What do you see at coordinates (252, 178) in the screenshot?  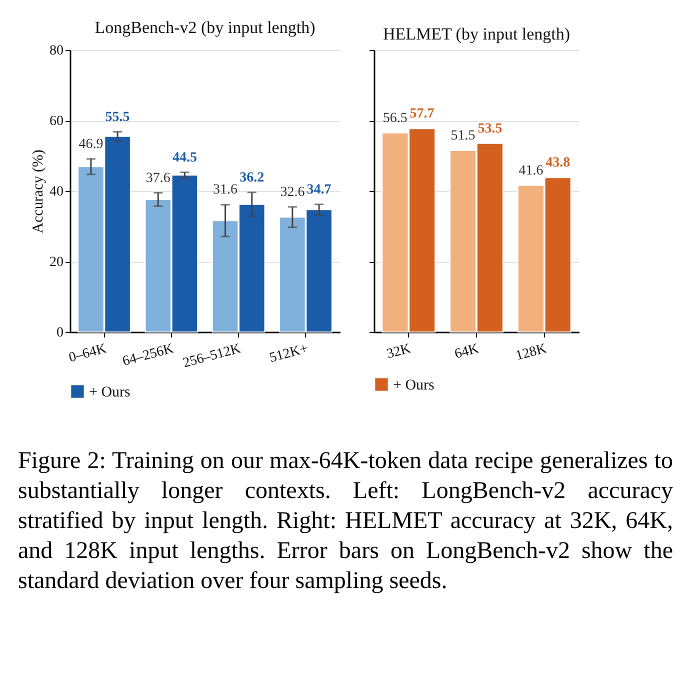 I see `data-label: 36.2` at bounding box center [252, 178].